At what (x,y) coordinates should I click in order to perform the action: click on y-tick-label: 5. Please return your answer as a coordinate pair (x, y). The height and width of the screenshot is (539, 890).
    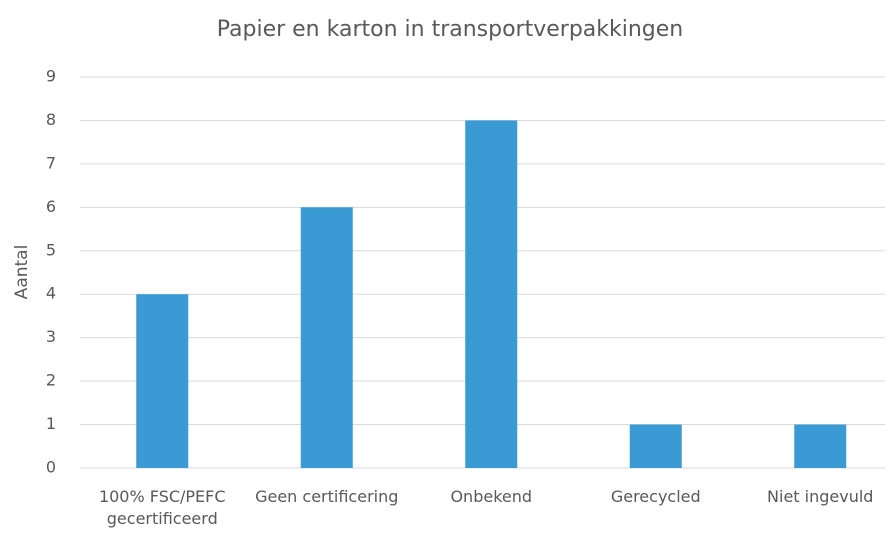
    Looking at the image, I should click on (51, 249).